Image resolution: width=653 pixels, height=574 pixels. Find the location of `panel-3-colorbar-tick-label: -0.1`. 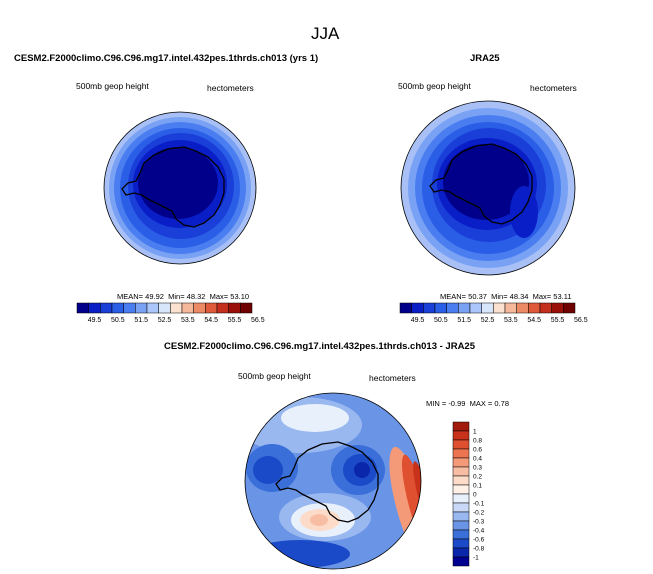

panel-3-colorbar-tick-label: -0.1 is located at coordinates (479, 504).